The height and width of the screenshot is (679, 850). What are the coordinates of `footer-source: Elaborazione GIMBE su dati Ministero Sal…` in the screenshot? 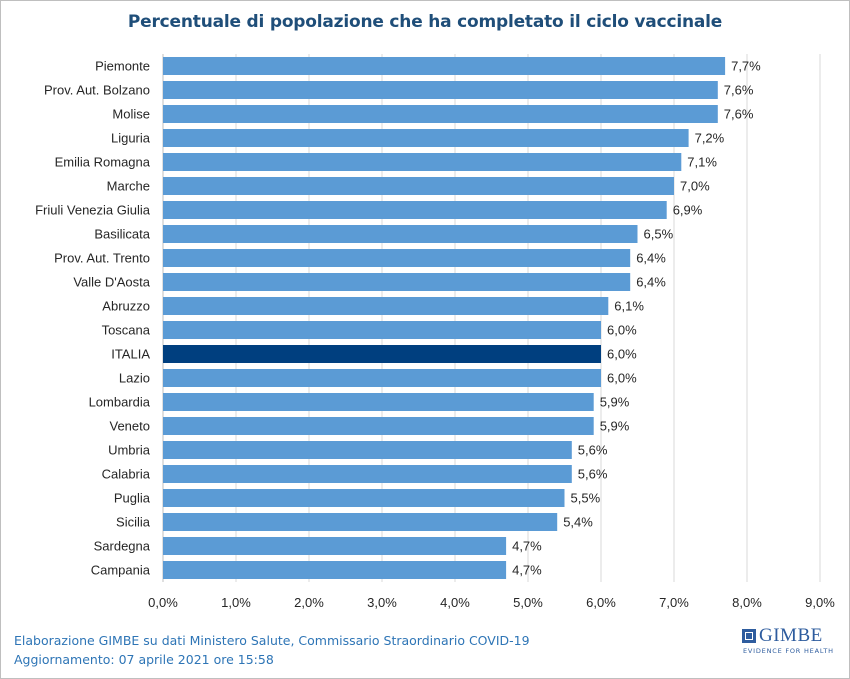 It's located at (272, 640).